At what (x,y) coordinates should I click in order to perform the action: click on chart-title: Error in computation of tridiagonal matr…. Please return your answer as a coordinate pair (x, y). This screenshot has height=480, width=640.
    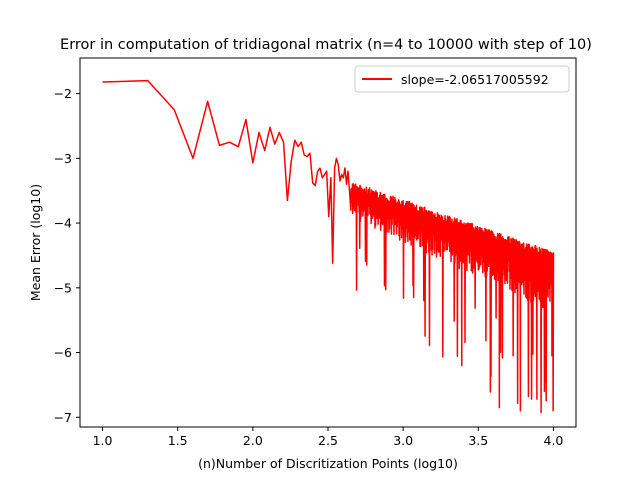
    Looking at the image, I should click on (326, 45).